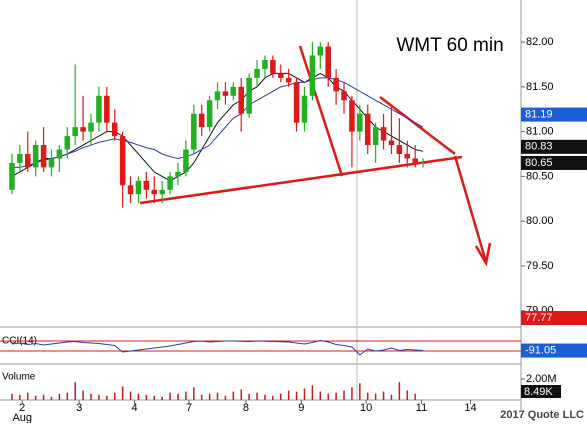  I want to click on chart-title: WMT 60 min, so click(449, 45).